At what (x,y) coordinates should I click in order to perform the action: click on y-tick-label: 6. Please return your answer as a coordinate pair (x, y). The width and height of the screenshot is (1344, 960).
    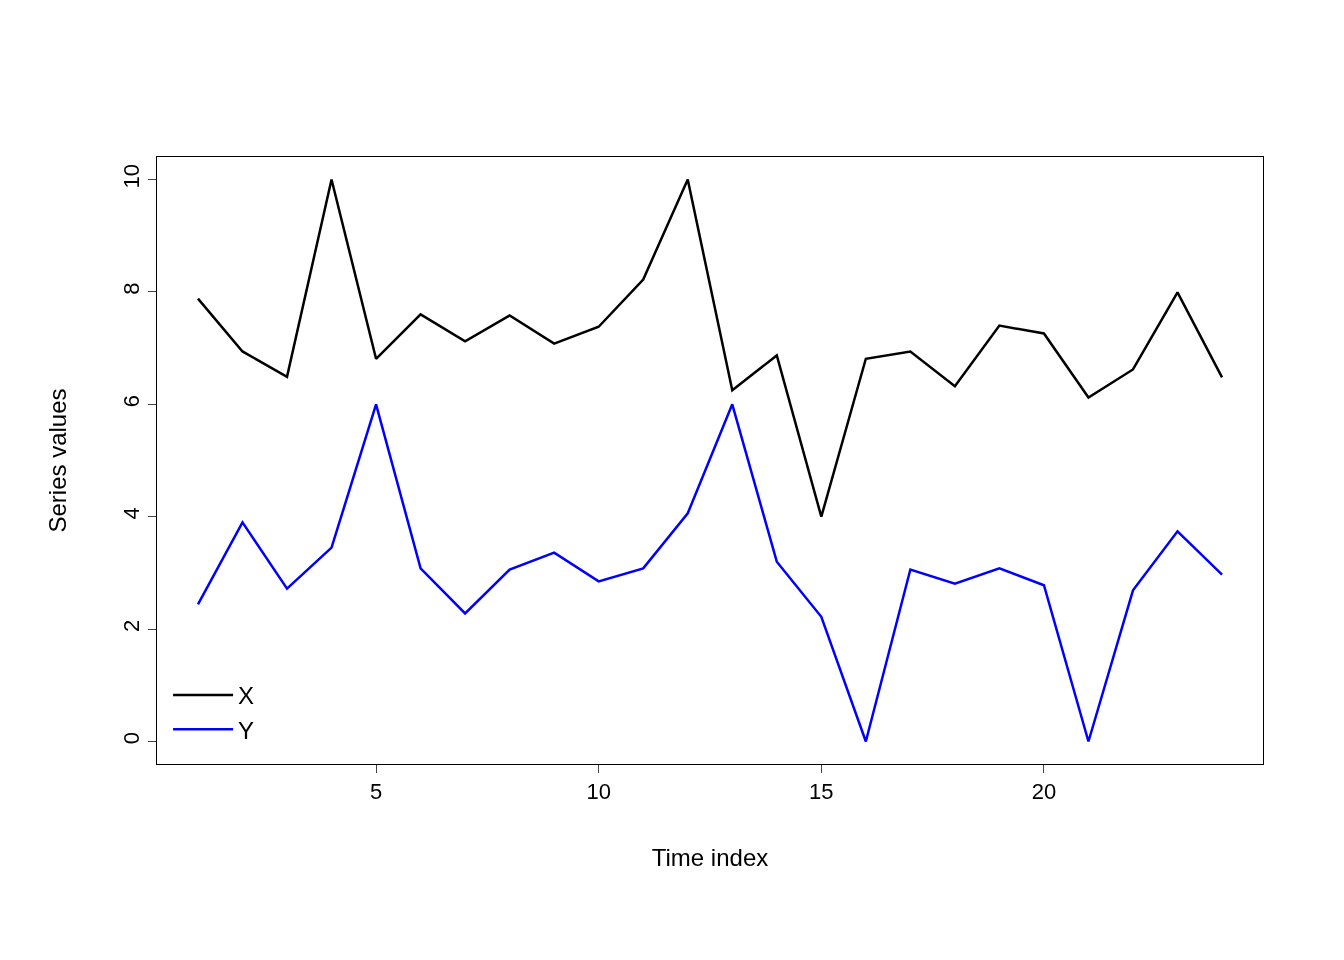
    Looking at the image, I should click on (132, 401).